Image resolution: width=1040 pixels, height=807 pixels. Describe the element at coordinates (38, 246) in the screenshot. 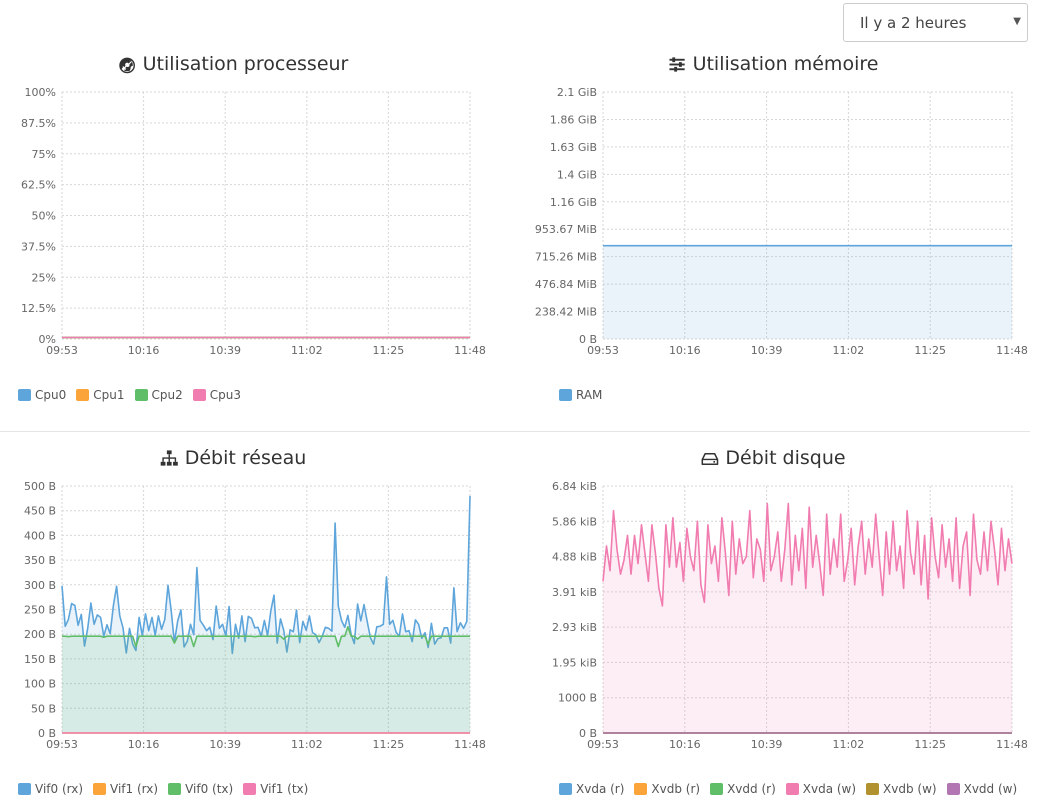

I see `y-tick-label: 37.5%` at that location.